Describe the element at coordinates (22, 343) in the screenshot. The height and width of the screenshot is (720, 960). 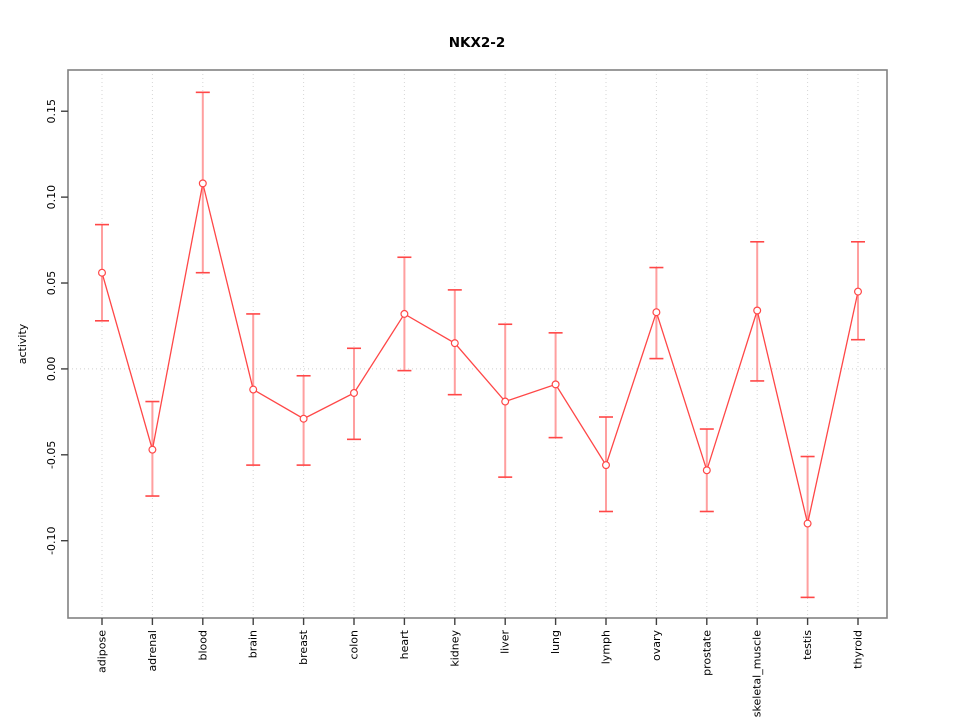
I see `y-axis-label: activity` at that location.